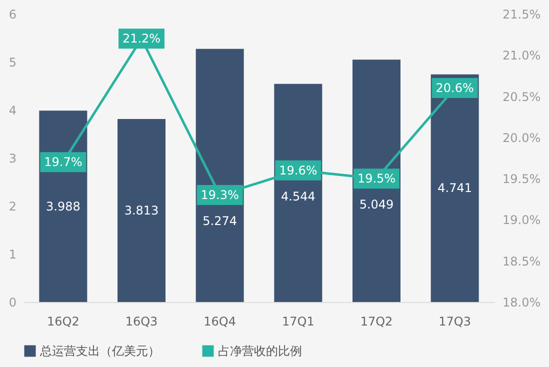  Describe the element at coordinates (12, 15) in the screenshot. I see `y-tick-label: 6` at that location.